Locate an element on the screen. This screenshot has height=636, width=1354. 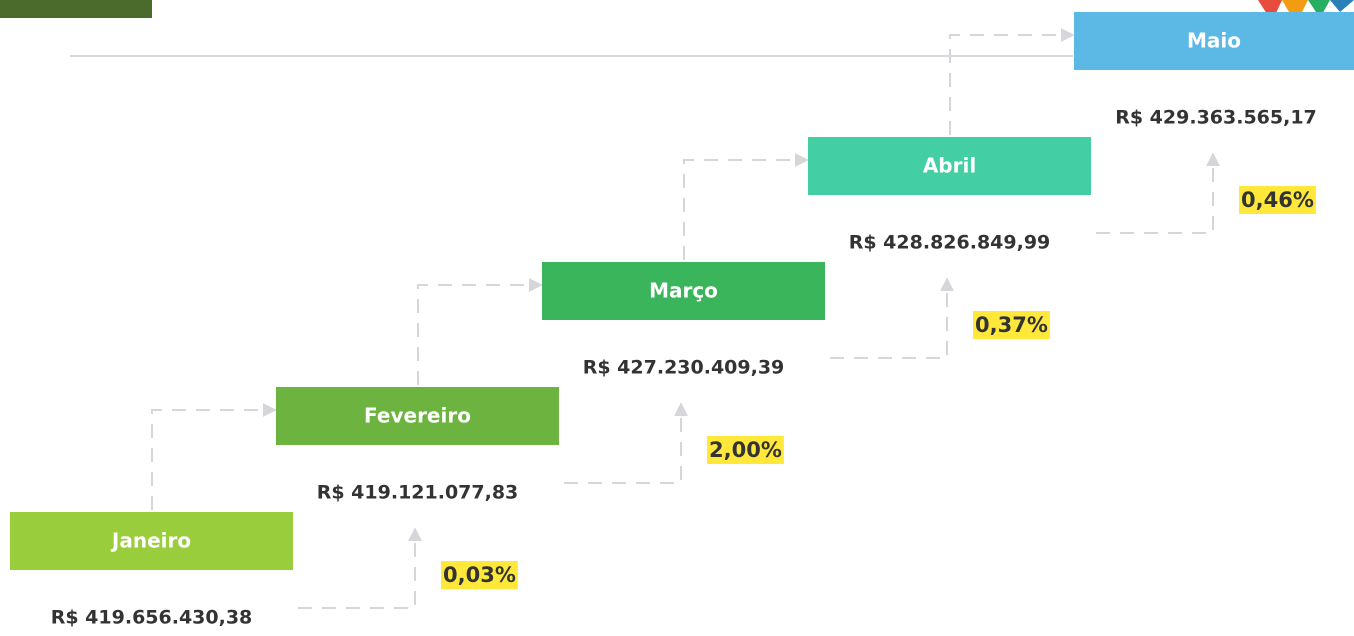
change: 0,46% is located at coordinates (1277, 200).